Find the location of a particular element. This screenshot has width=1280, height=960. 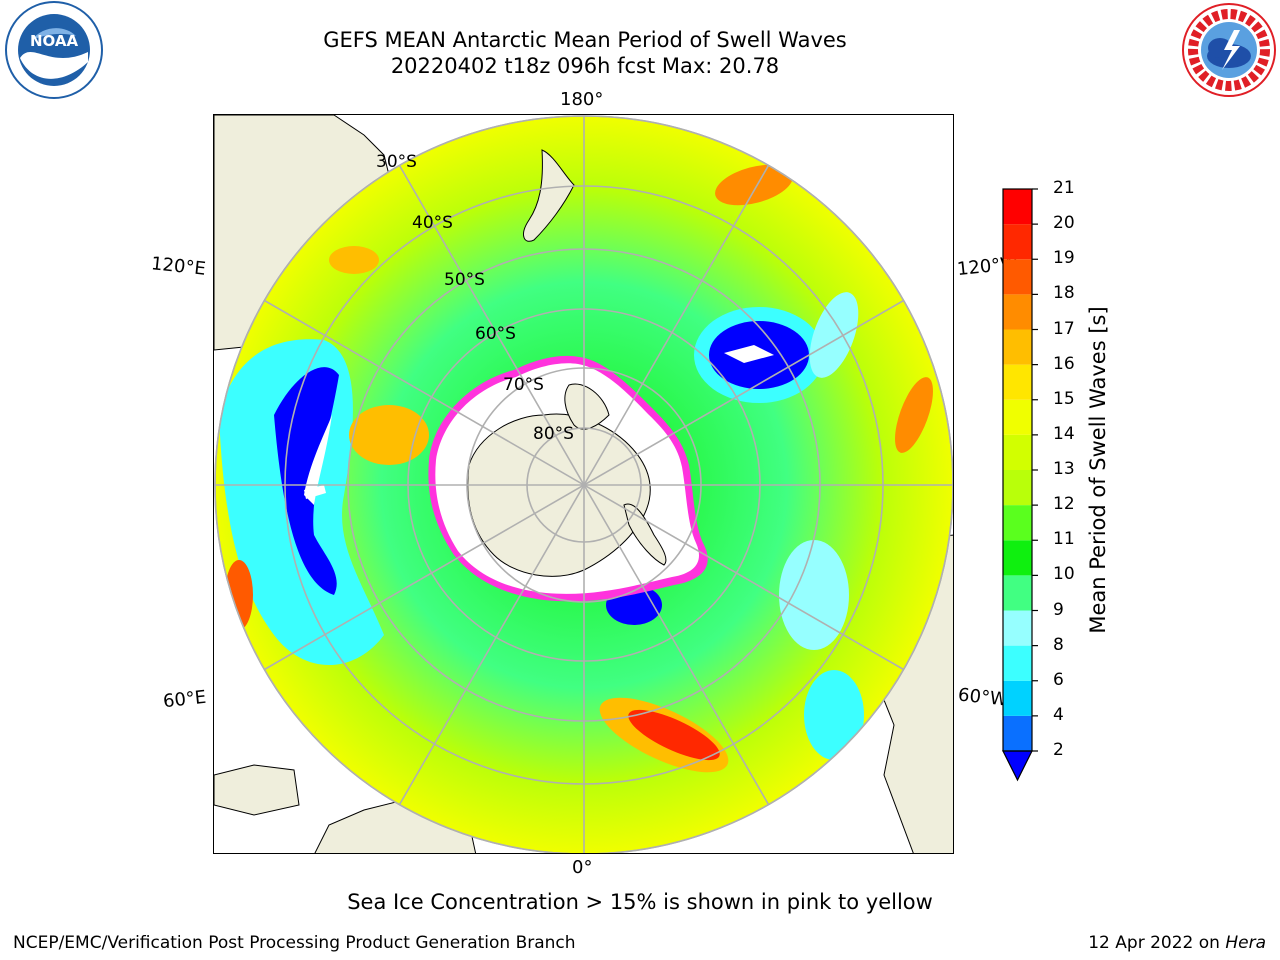

colorbar-tick-label: 19 is located at coordinates (1064, 258).